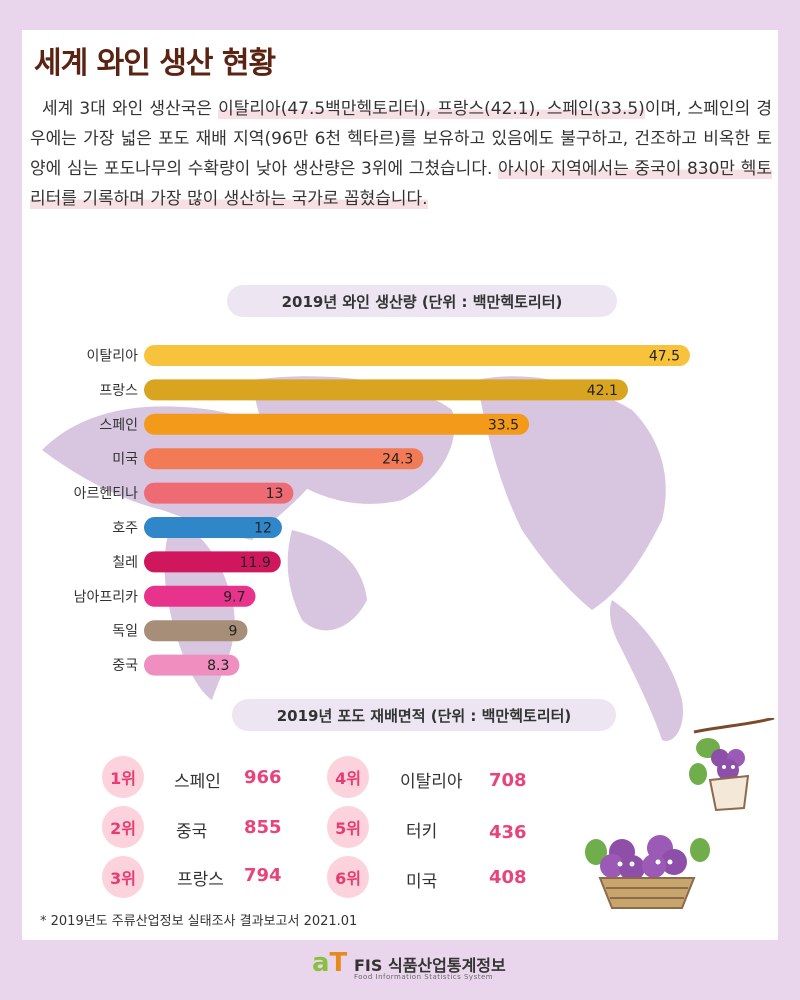 This screenshot has height=1000, width=800. I want to click on rank-value: 436, so click(508, 832).